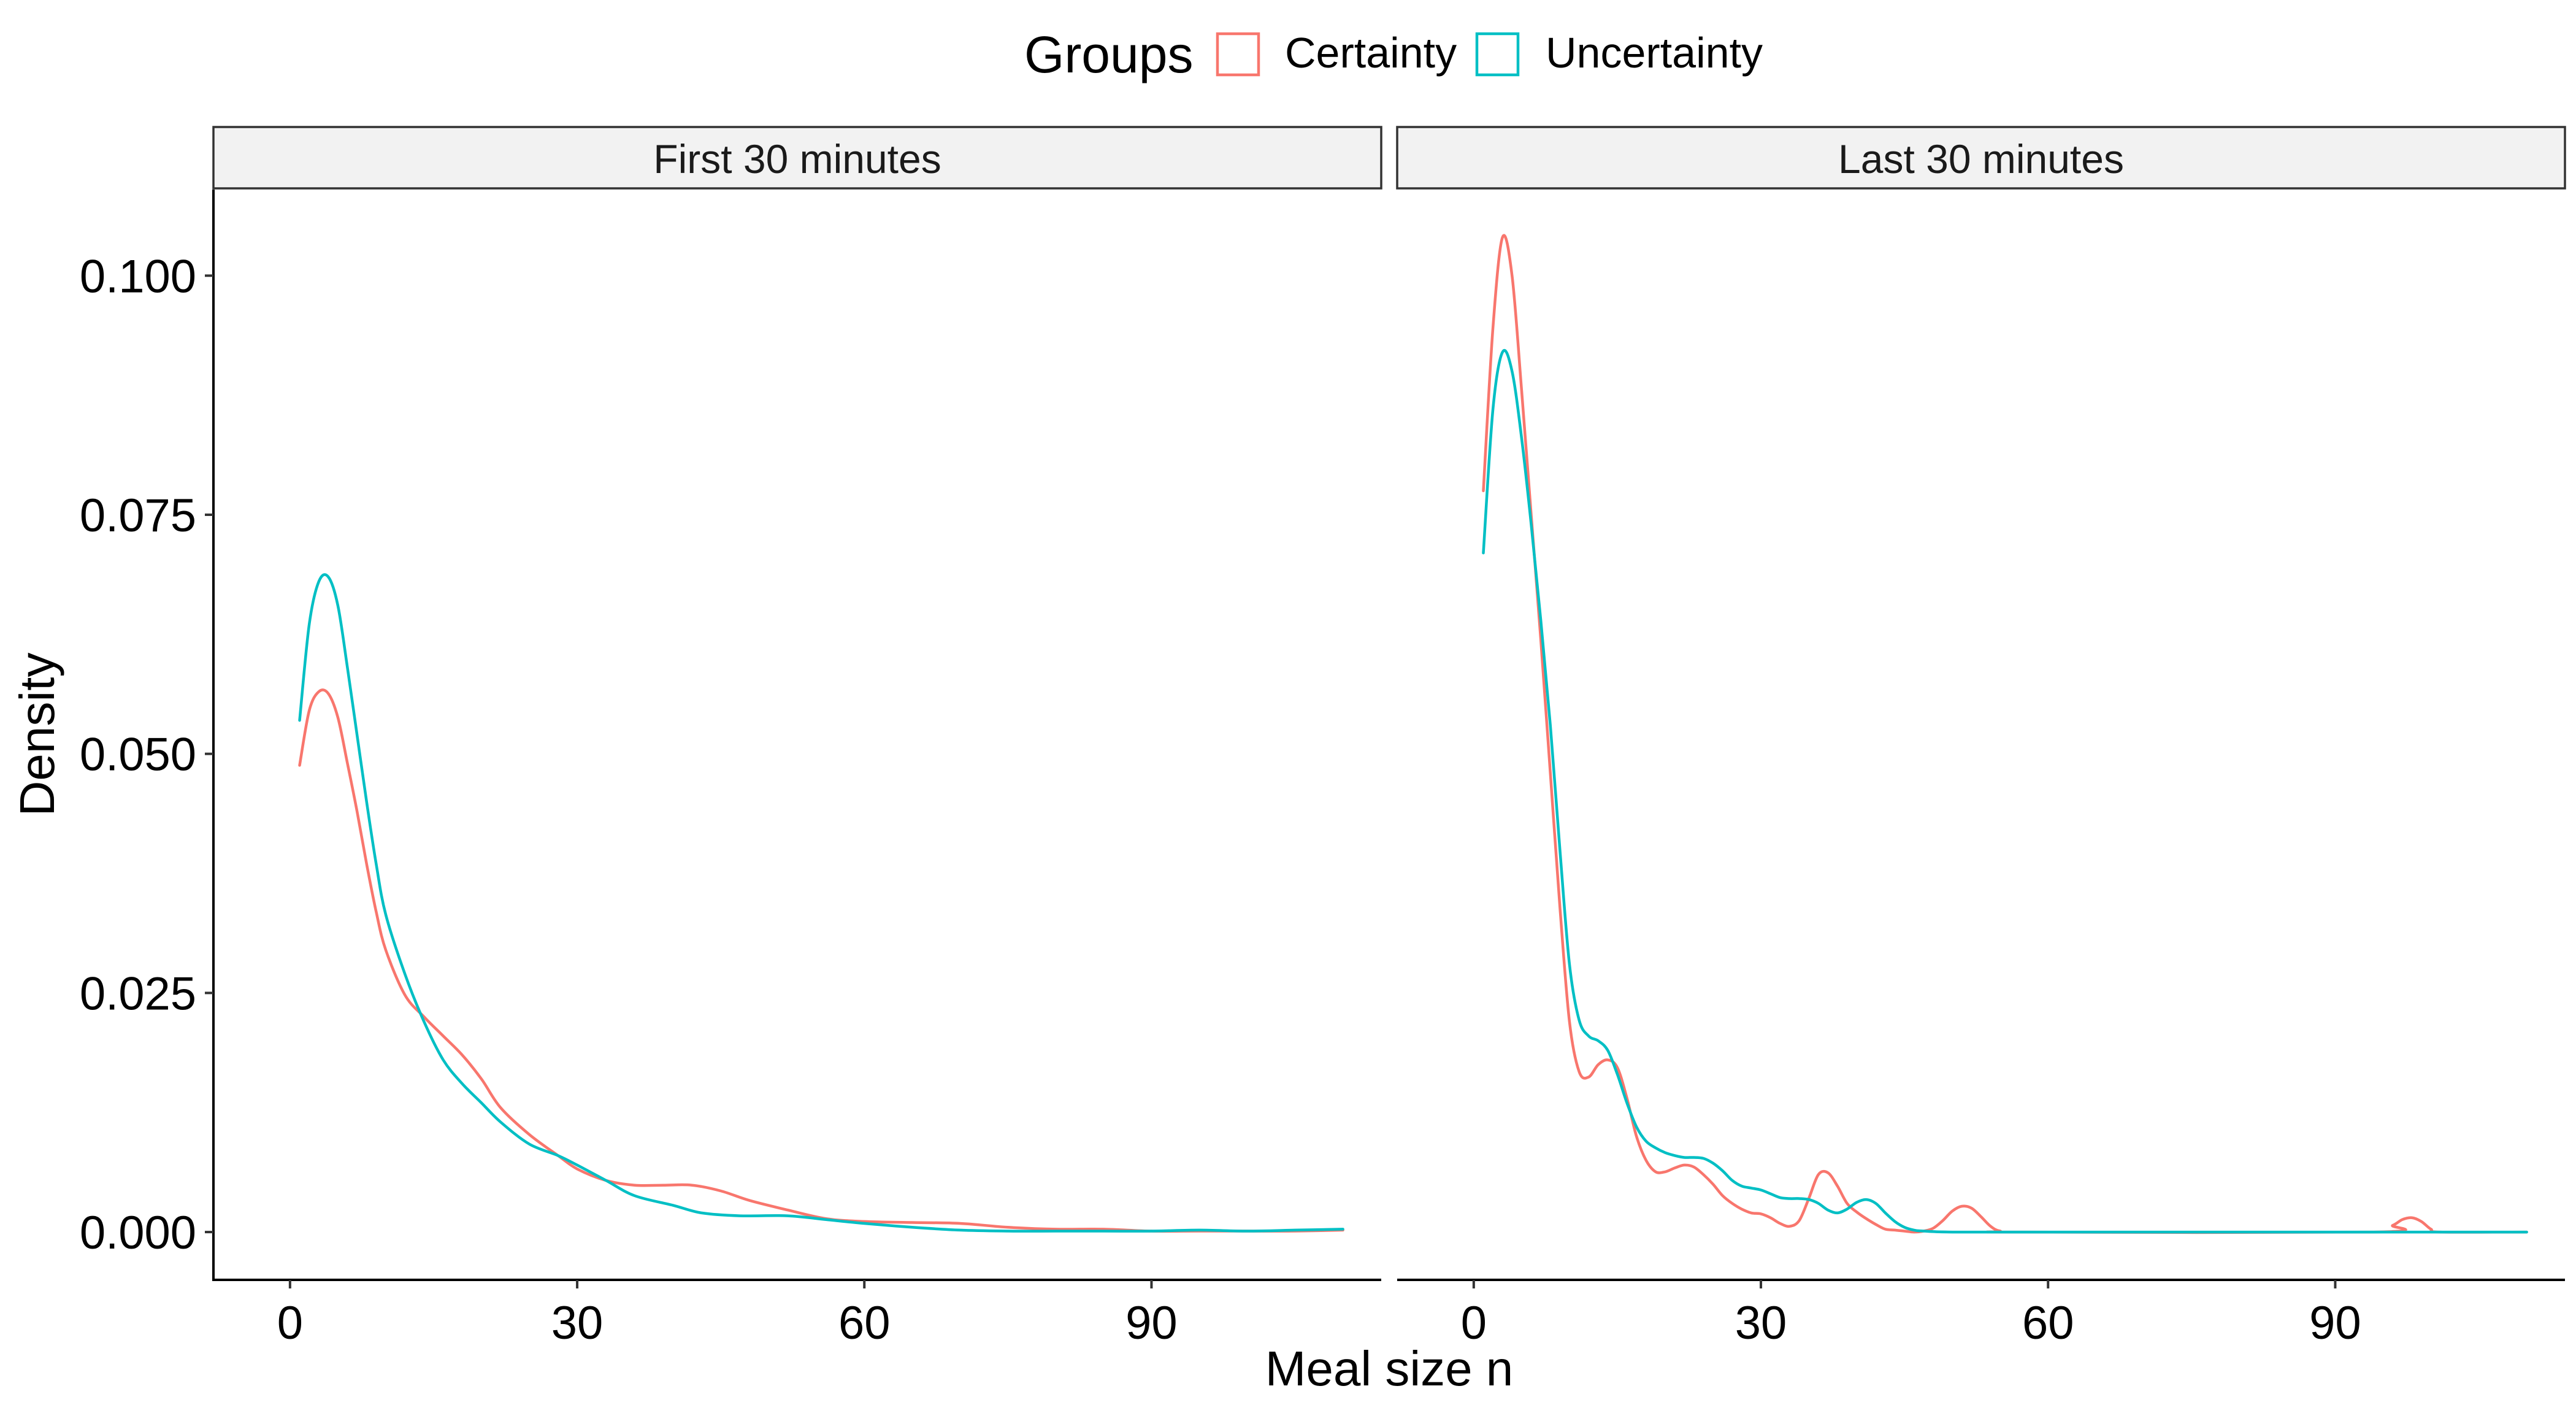 The image size is (2576, 1413). What do you see at coordinates (2335, 1323) in the screenshot?
I see `panel-2-x-tick-label-3: 90` at bounding box center [2335, 1323].